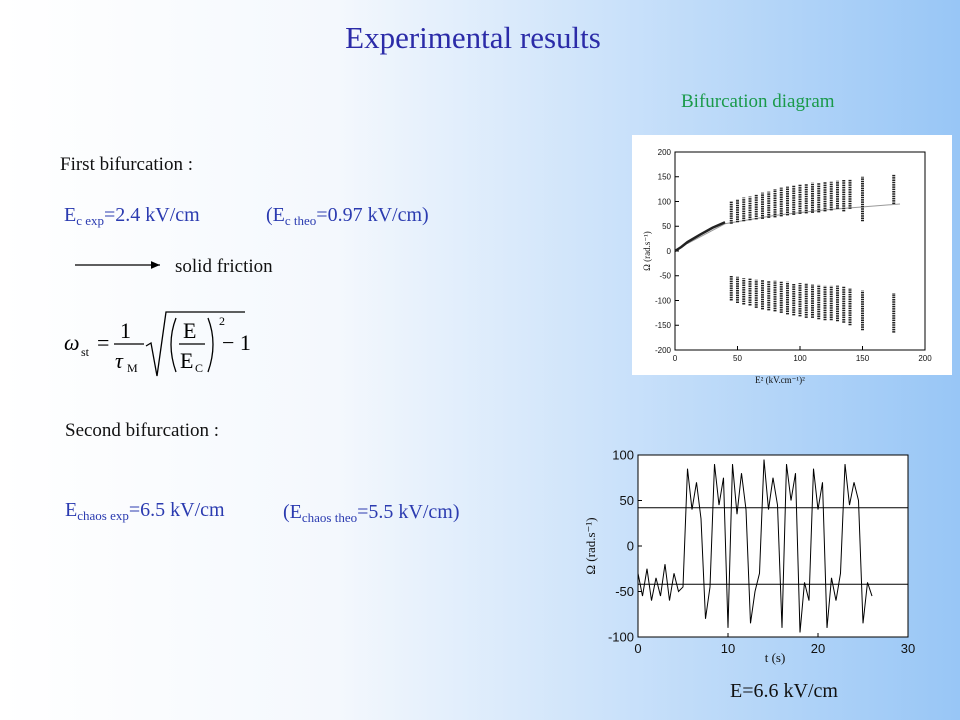 The width and height of the screenshot is (960, 720). What do you see at coordinates (103, 342) in the screenshot?
I see `t: =` at bounding box center [103, 342].